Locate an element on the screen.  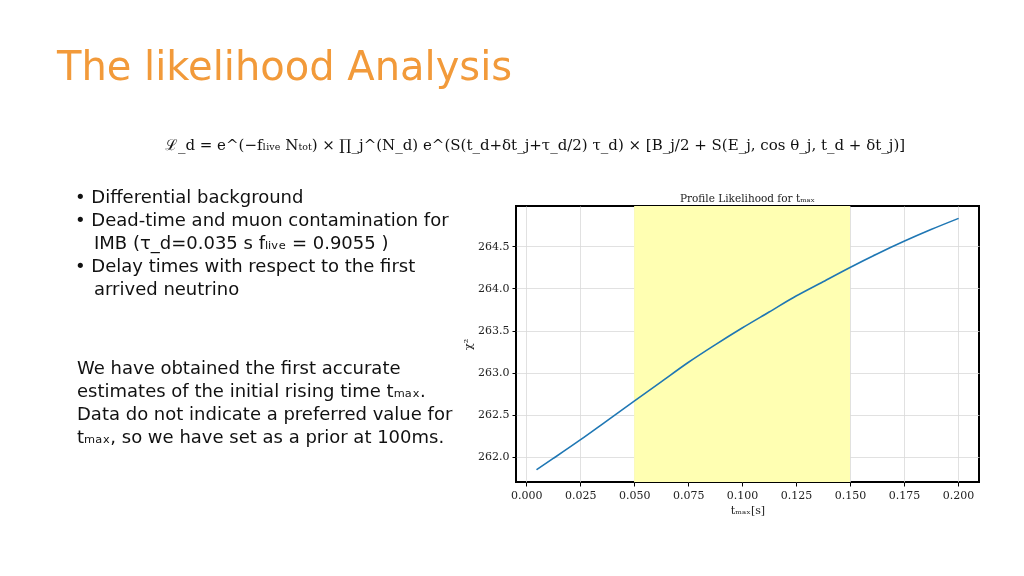
text: ℒ_d = e^(−fₗᵢᵥₑ Nₜₒₜ) × ∏_j^(N_d) e^(S(t_d+δt_j+τ_d/2) τ_d) × [B_j/2 + S(E_j, cos θ_j, t_d + δt_j)] is located at coordinates (535, 145).